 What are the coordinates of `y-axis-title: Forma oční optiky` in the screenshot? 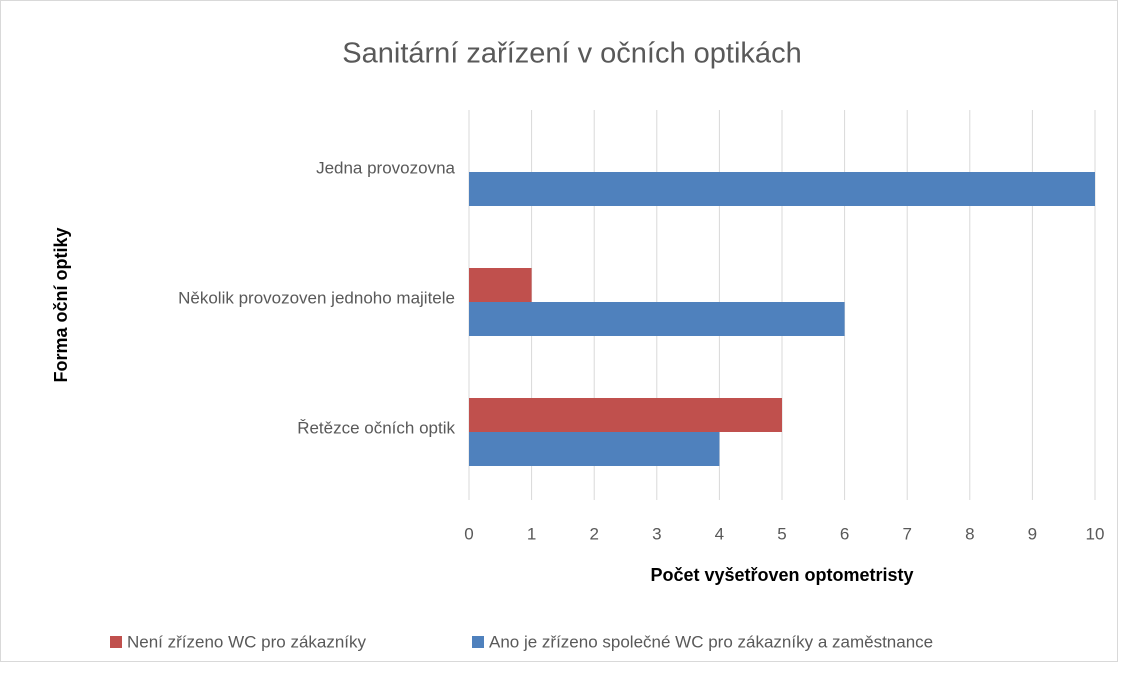 It's located at (61, 304).